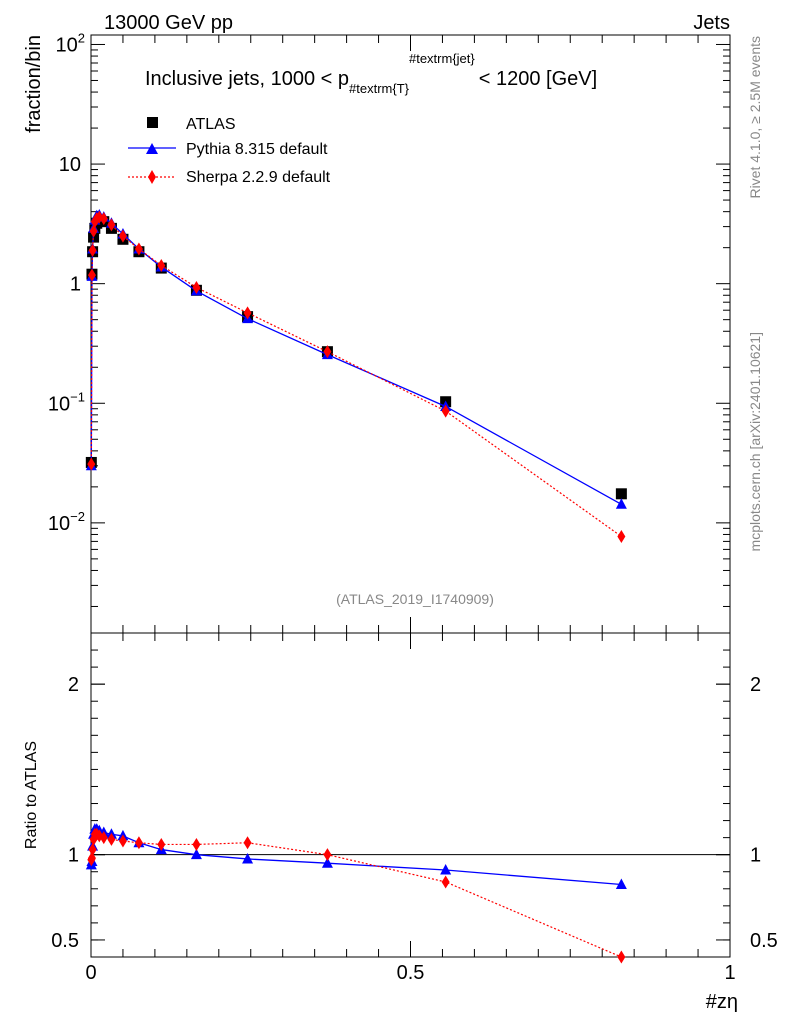 This screenshot has height=1024, width=786. Describe the element at coordinates (31, 795) in the screenshot. I see `ratio-y-axis-label: Ratio to ATLAS` at that location.